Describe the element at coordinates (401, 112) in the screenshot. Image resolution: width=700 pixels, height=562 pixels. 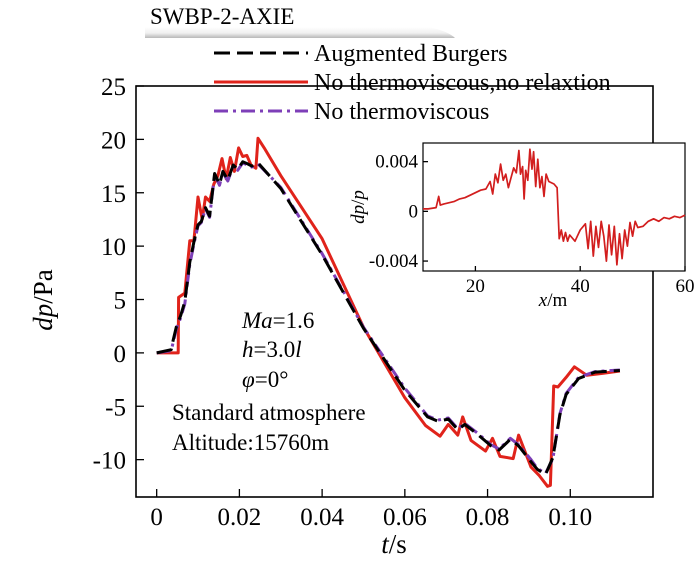
I see `legend-label-no-thermoviscous: No thermoviscous` at that location.